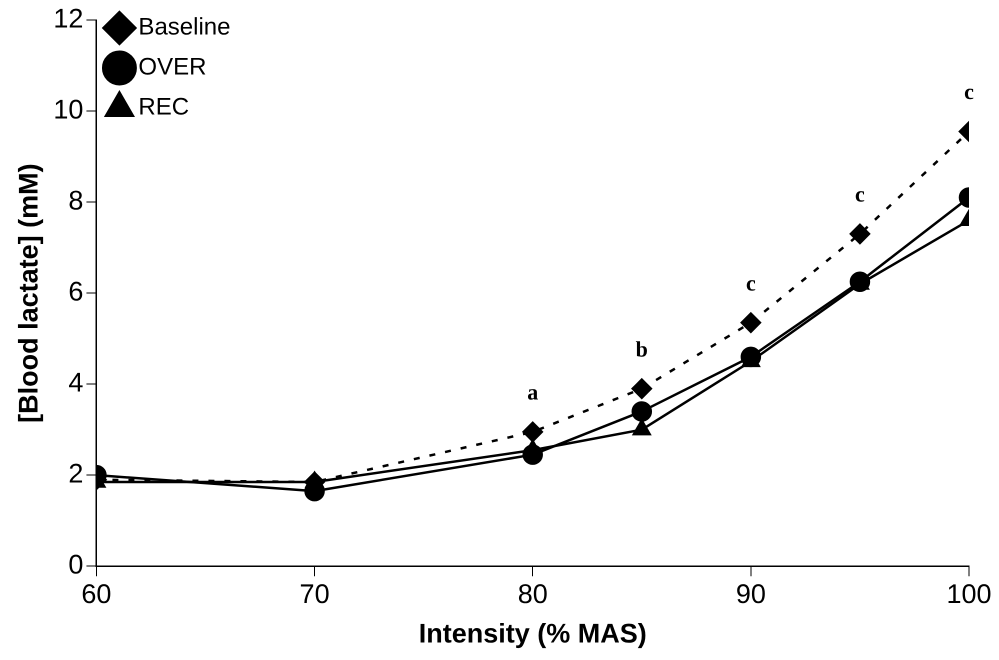  Describe the element at coordinates (969, 593) in the screenshot. I see `x-tick-label: 100` at that location.